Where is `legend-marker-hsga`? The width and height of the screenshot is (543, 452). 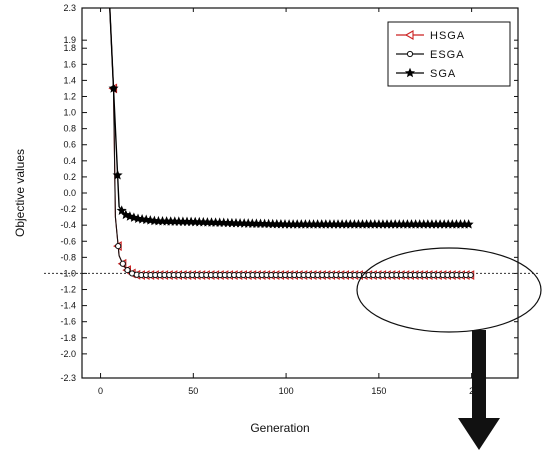 legend-marker-hsga is located at coordinates (409, 35).